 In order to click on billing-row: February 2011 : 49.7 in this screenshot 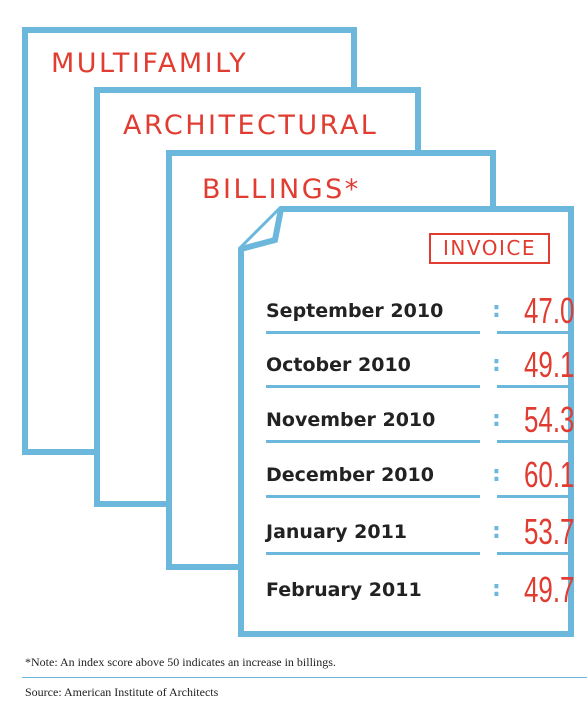, I will do `click(420, 591)`.